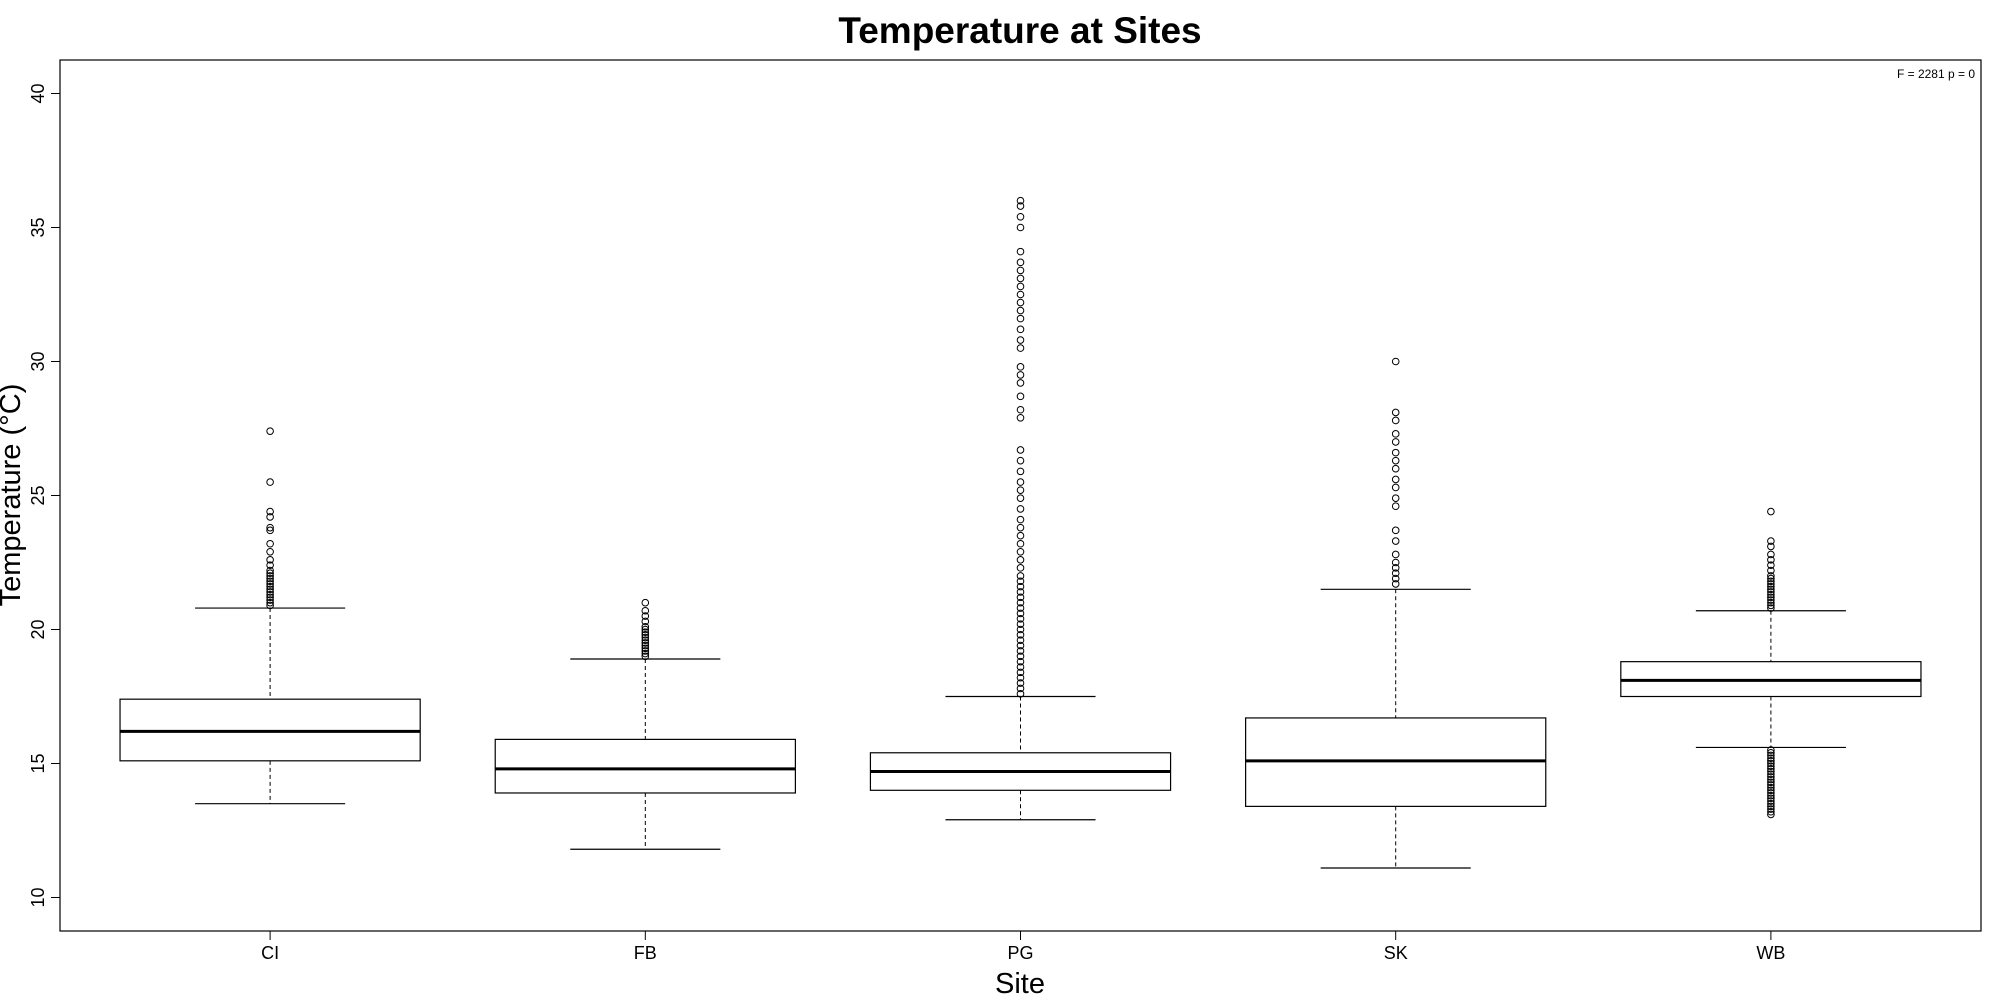 This screenshot has height=1000, width=2000. I want to click on chart-title: Temperature at Sites, so click(1019, 30).